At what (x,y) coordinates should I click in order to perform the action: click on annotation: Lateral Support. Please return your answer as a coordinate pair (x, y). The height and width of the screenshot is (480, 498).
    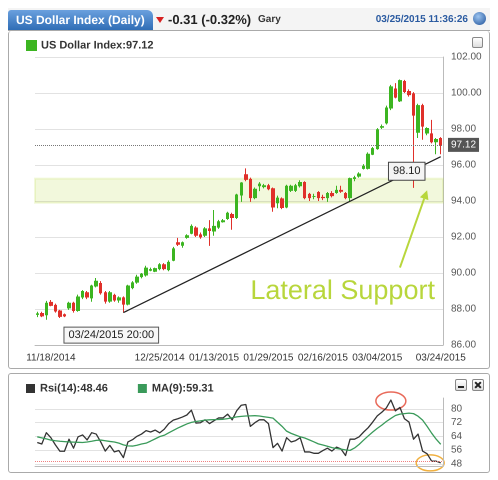
    Looking at the image, I should click on (343, 290).